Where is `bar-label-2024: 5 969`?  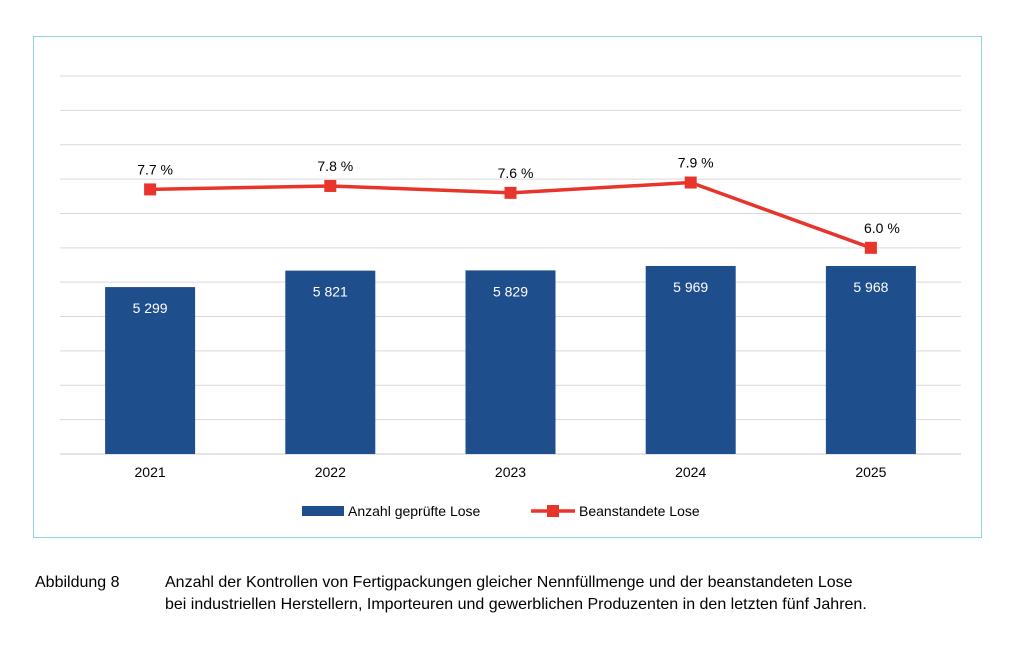 bar-label-2024: 5 969 is located at coordinates (690, 287).